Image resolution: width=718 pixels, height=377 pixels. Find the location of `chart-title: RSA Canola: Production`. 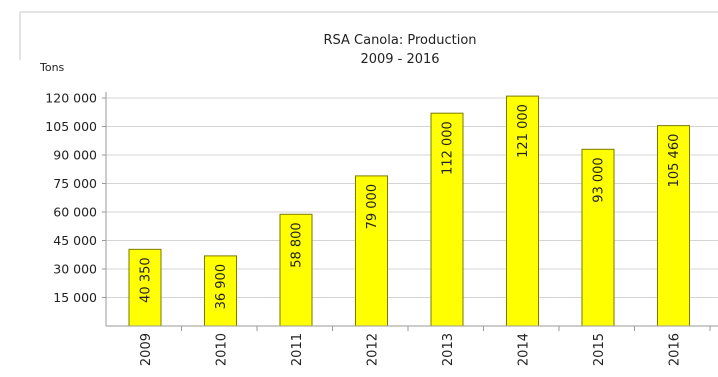

chart-title: RSA Canola: Production is located at coordinates (399, 40).